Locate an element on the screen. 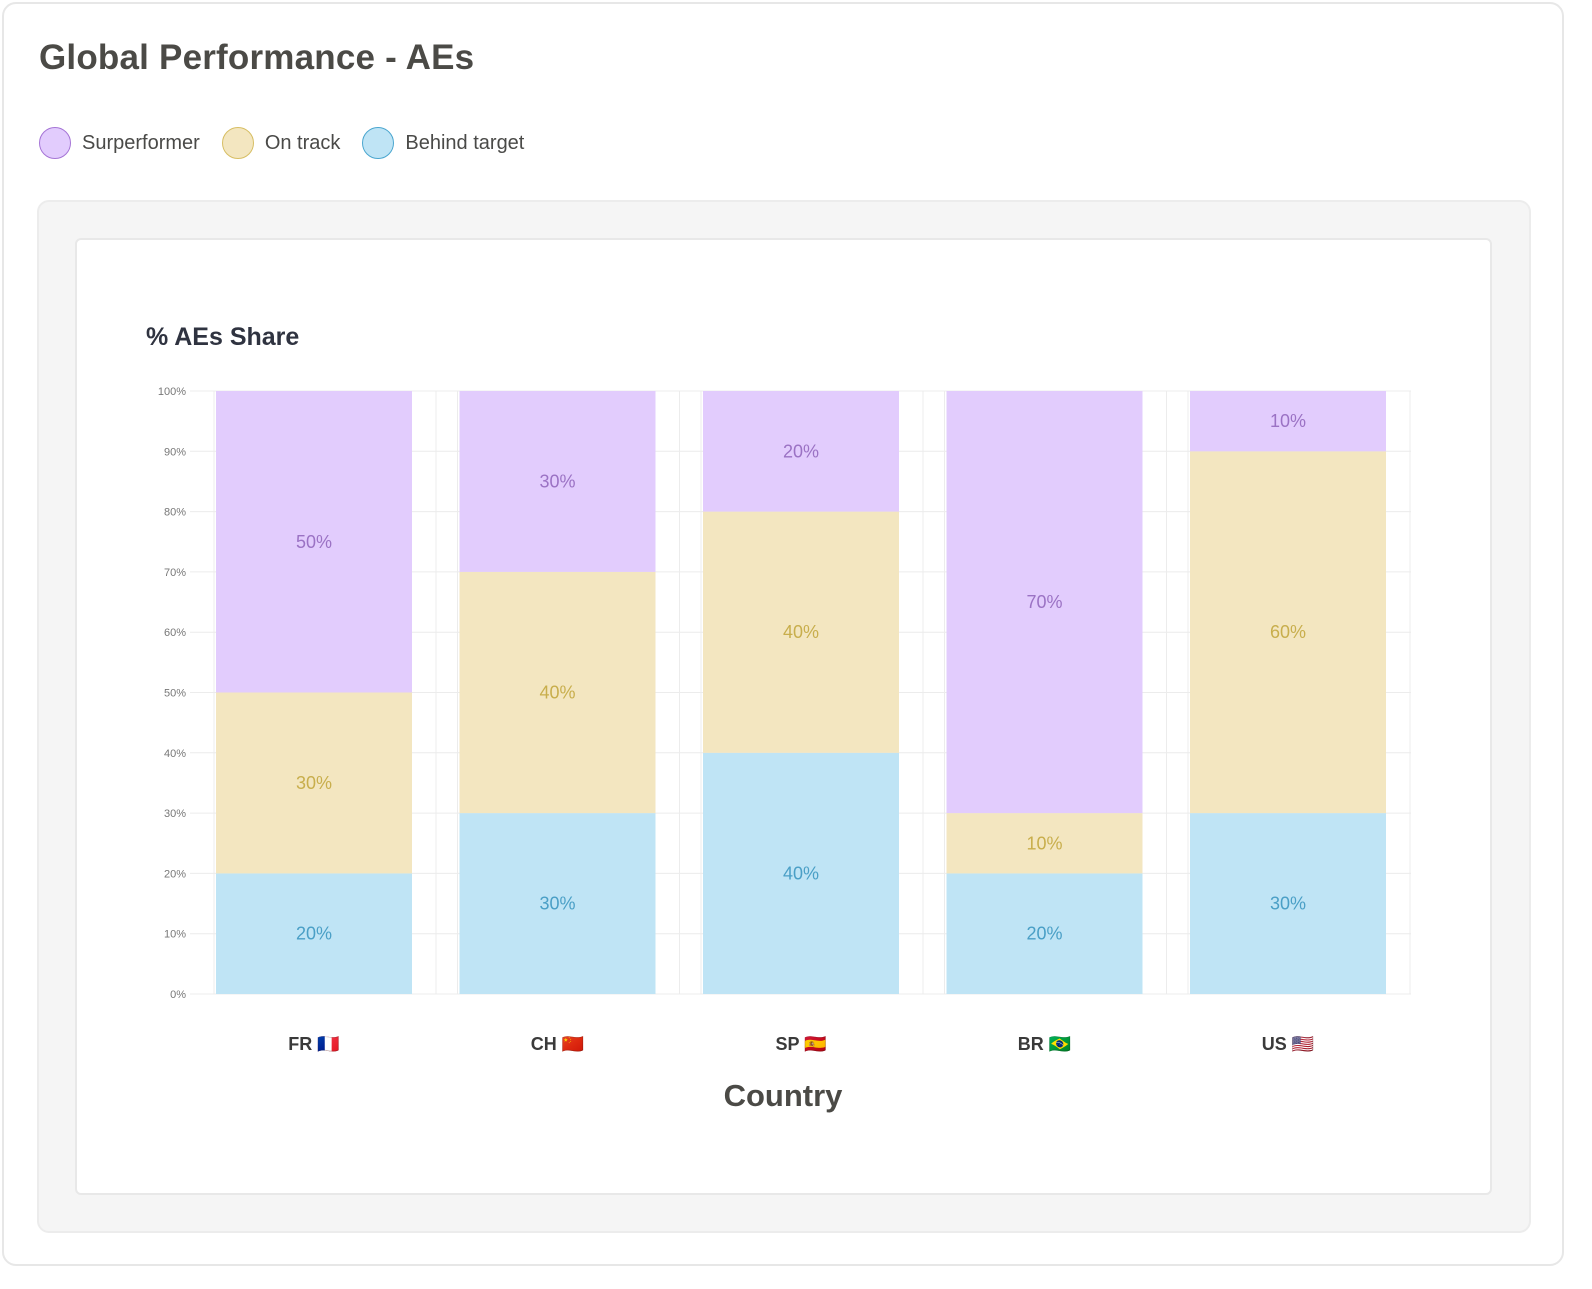 The width and height of the screenshot is (1592, 1289). y-tick-label: 40% is located at coordinates (175, 754).